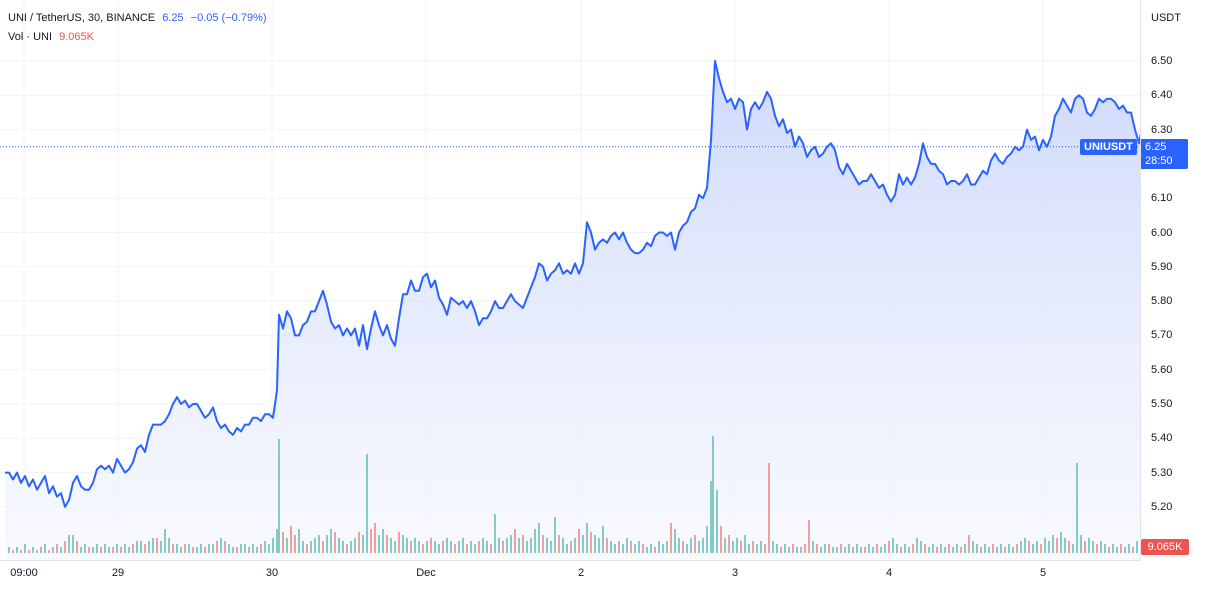  What do you see at coordinates (570, 574) in the screenshot?
I see `time-axis: 09:00 29 30 Dec 2 3 4 5` at bounding box center [570, 574].